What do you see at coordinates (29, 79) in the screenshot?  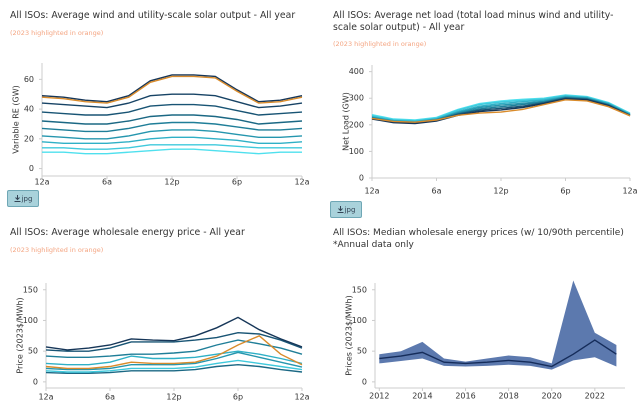 I see `y-tick-label: 60` at bounding box center [29, 79].